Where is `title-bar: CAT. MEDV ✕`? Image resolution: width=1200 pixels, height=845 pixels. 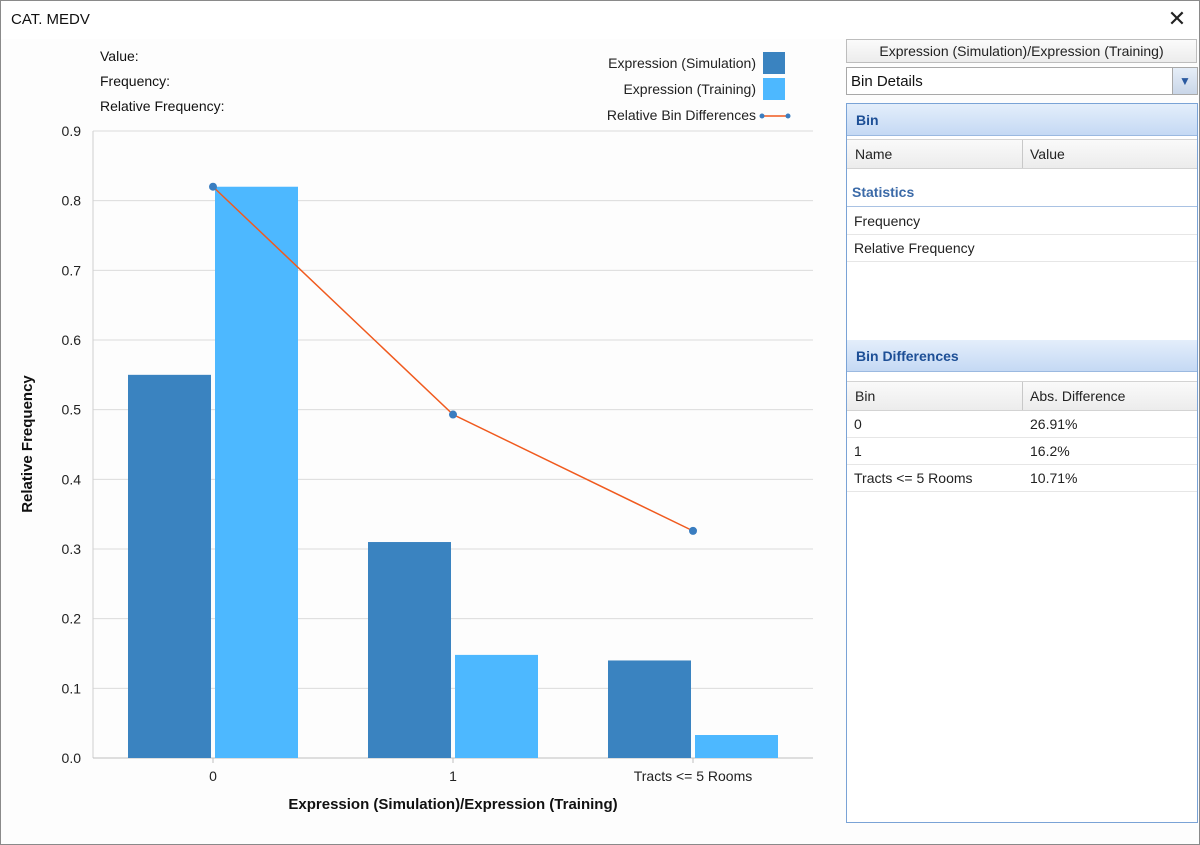
title-bar: CAT. MEDV ✕ is located at coordinates (600, 20).